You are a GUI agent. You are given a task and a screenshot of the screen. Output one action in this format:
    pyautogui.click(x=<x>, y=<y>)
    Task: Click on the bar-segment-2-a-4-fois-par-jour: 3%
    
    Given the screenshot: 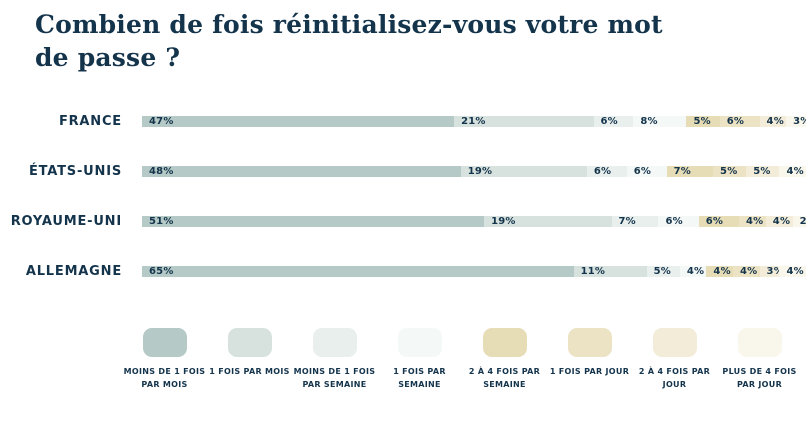 What is the action you would take?
    pyautogui.click(x=771, y=271)
    